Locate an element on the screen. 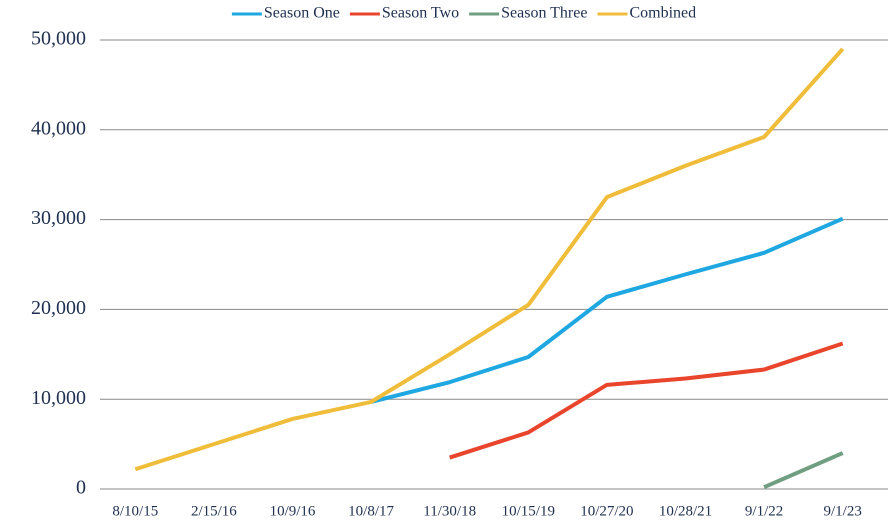  x-tick-label: 9/1/23 is located at coordinates (843, 511).